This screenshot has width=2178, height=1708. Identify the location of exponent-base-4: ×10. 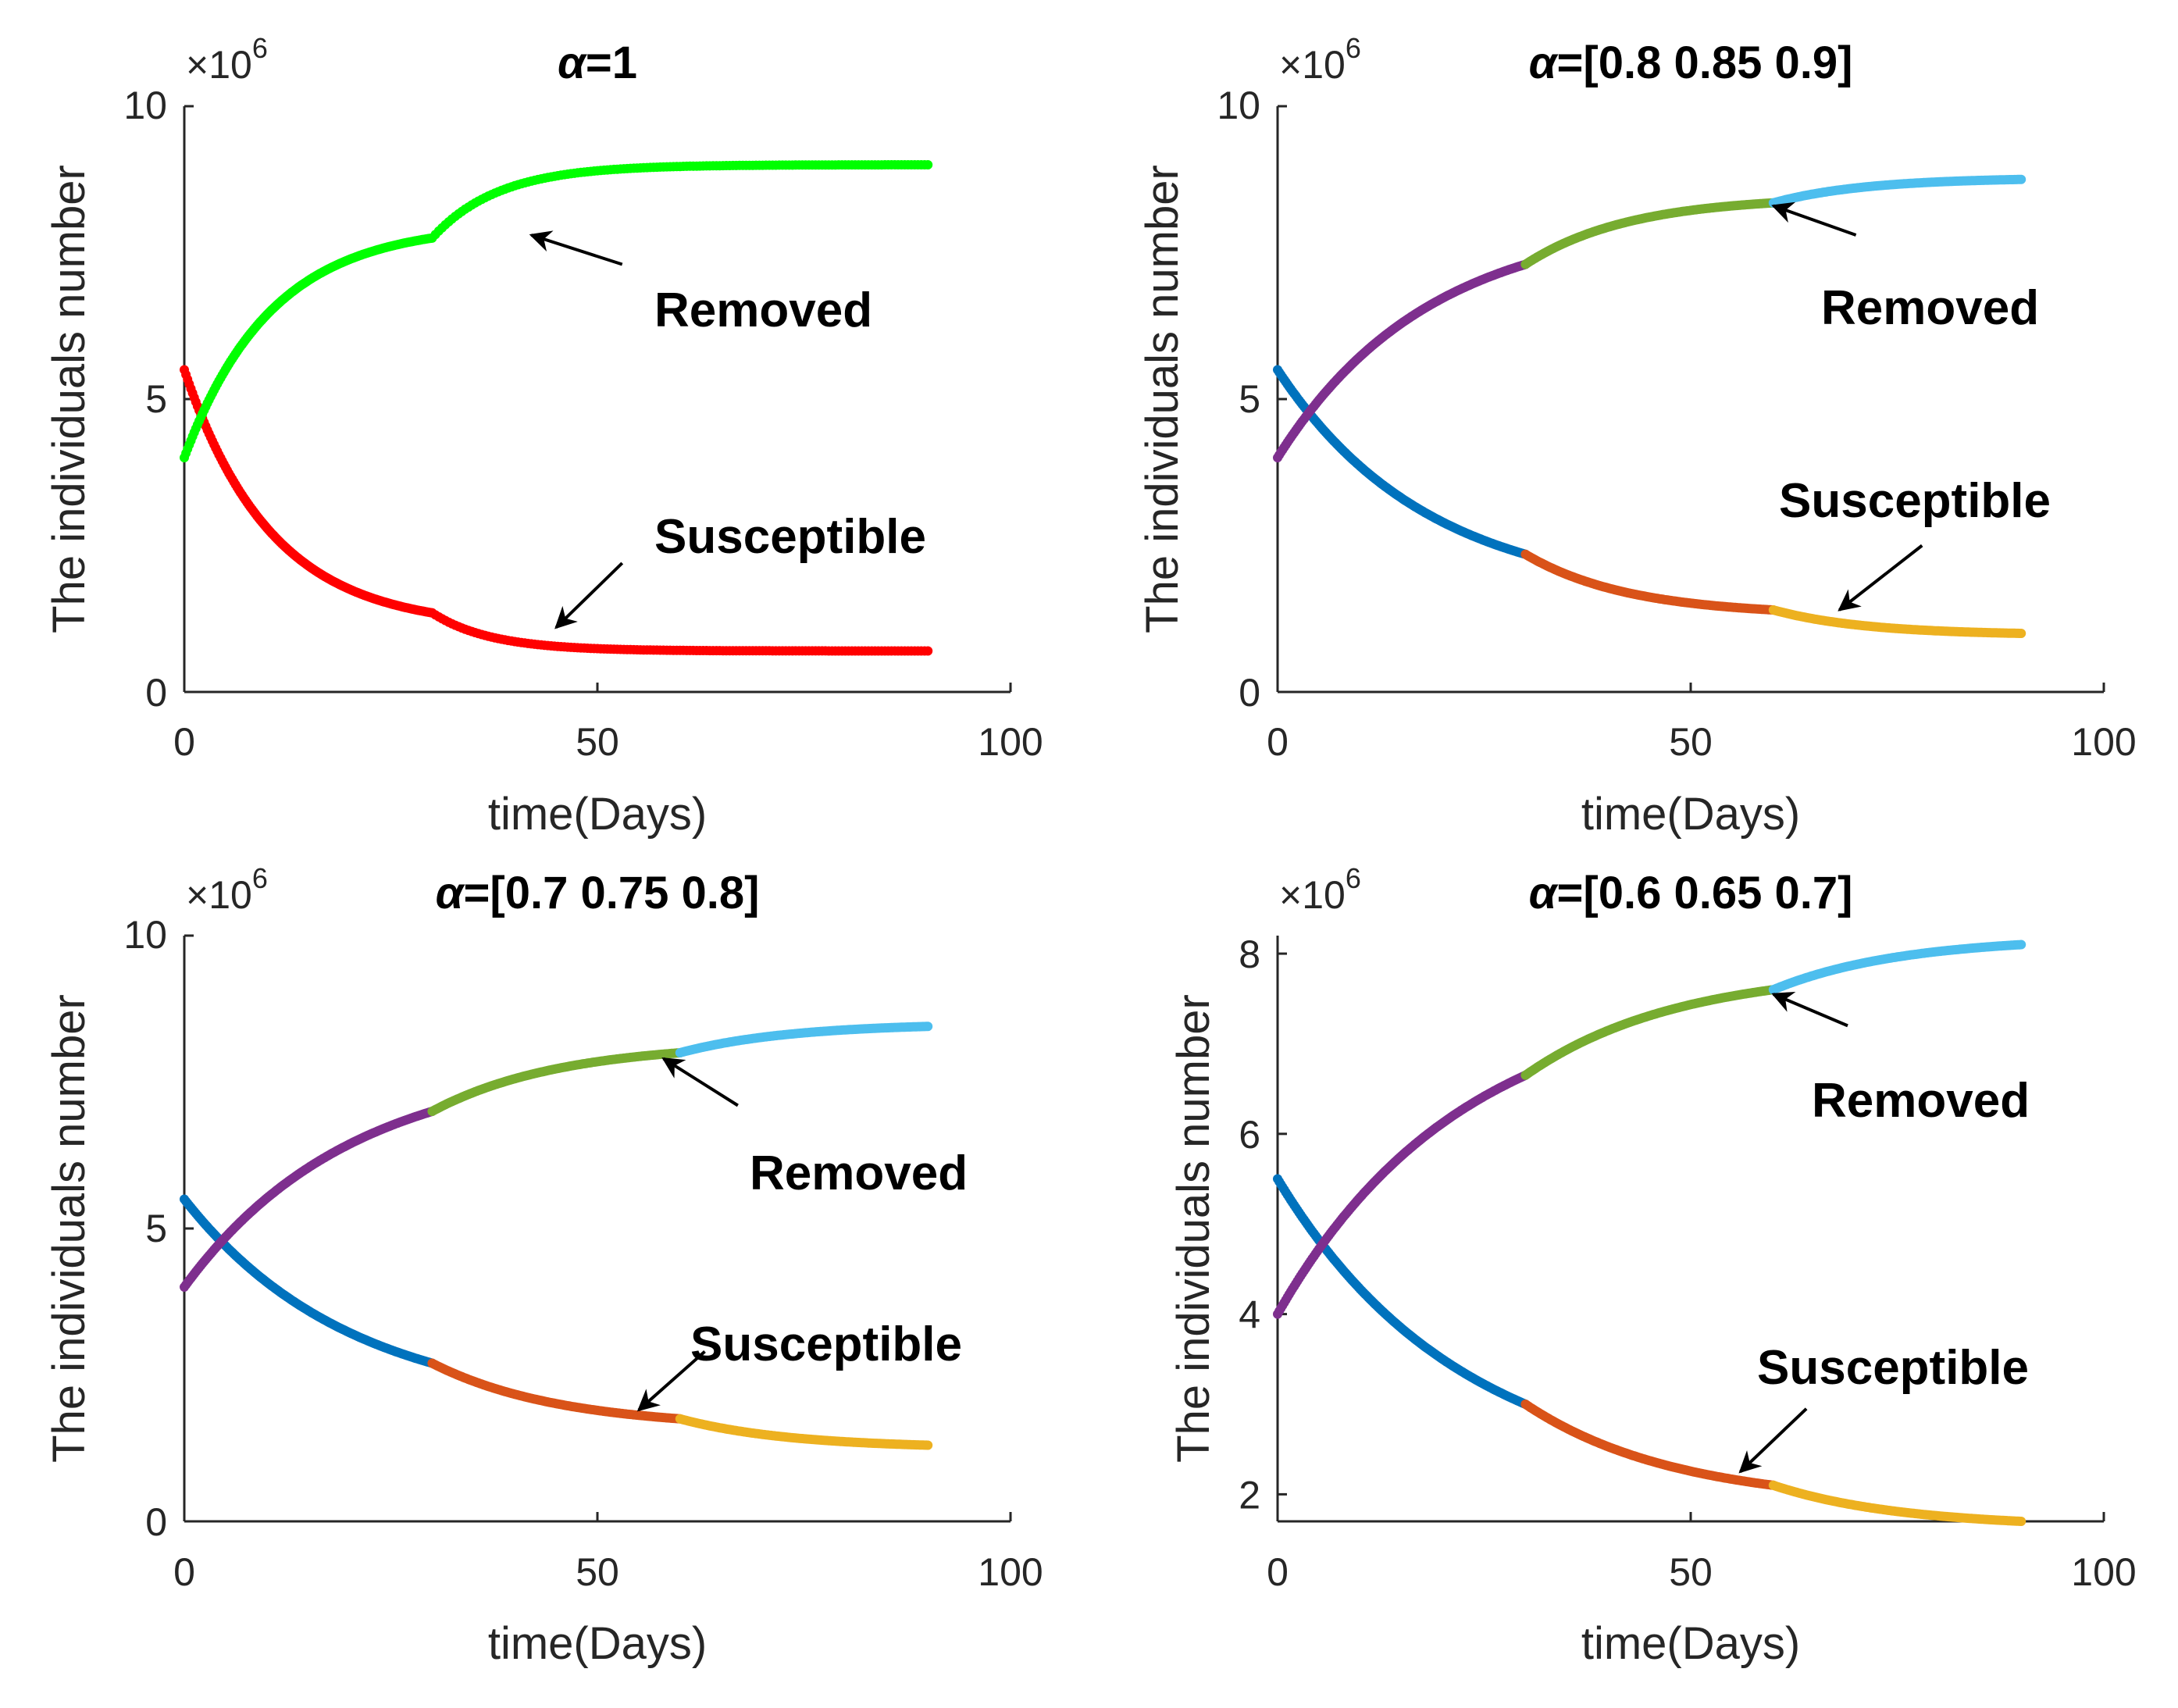
(1312, 895).